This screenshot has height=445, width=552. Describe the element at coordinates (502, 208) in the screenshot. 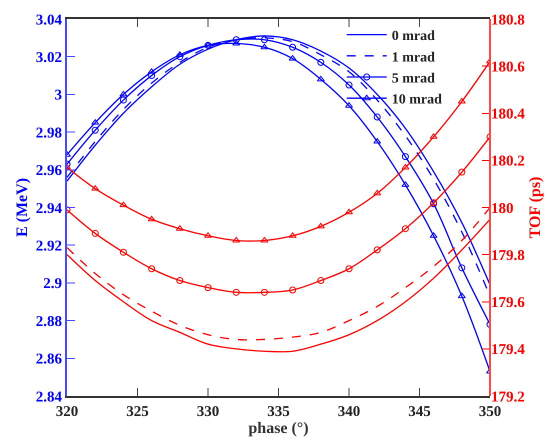

I see `y2-tick-label: 180` at that location.